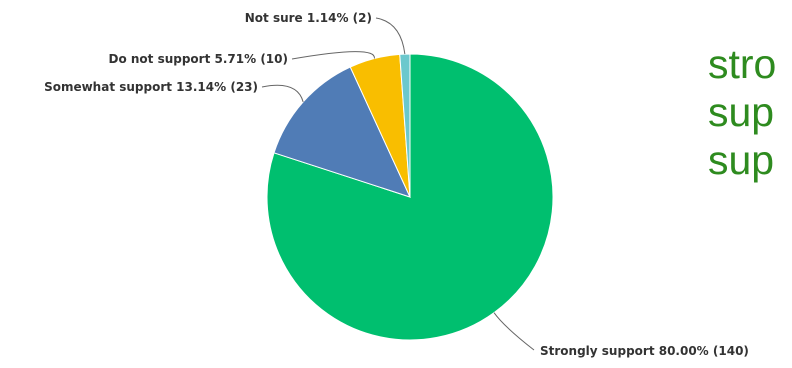 This screenshot has width=792, height=368. Describe the element at coordinates (333, 55) in the screenshot. I see `leader-line-do-not-support` at that location.